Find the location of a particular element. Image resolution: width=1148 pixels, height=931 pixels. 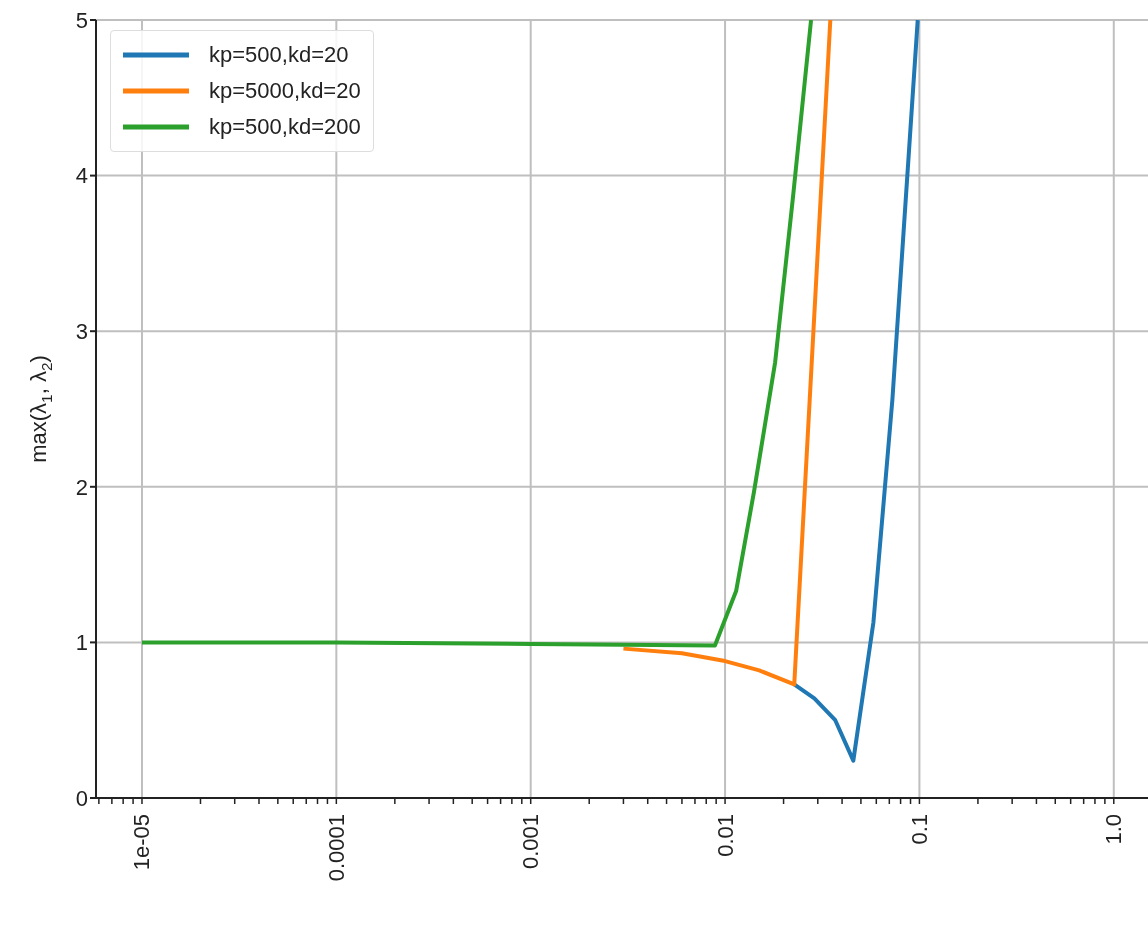

y-tick-label: 1 is located at coordinates (81, 643).